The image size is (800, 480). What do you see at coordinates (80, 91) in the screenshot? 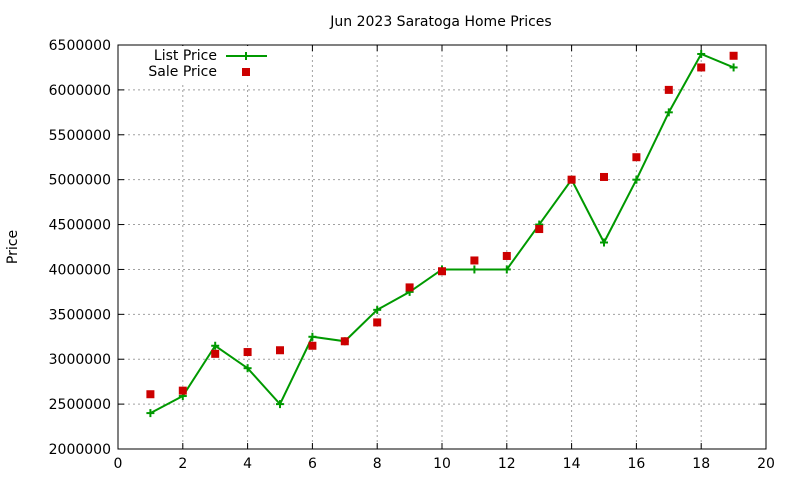
I see `y-tick-label: 6000000` at bounding box center [80, 91].